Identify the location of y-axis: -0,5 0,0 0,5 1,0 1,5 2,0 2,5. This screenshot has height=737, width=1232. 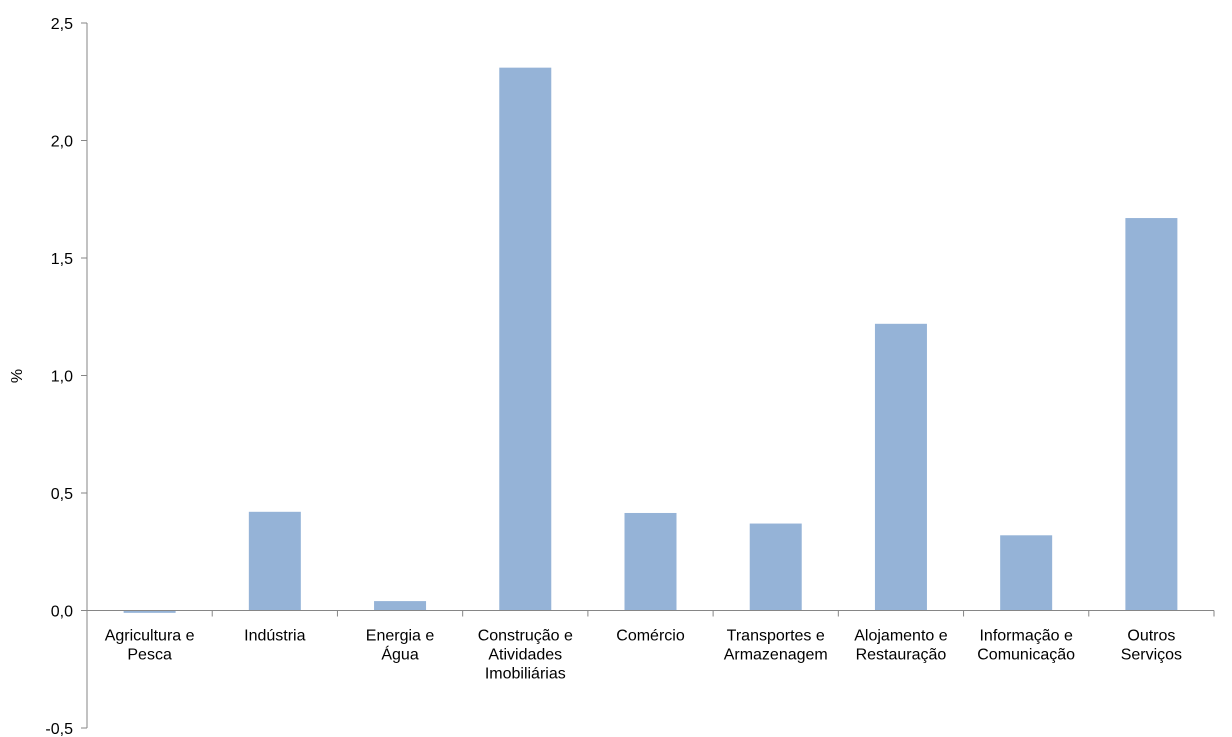
(66, 376).